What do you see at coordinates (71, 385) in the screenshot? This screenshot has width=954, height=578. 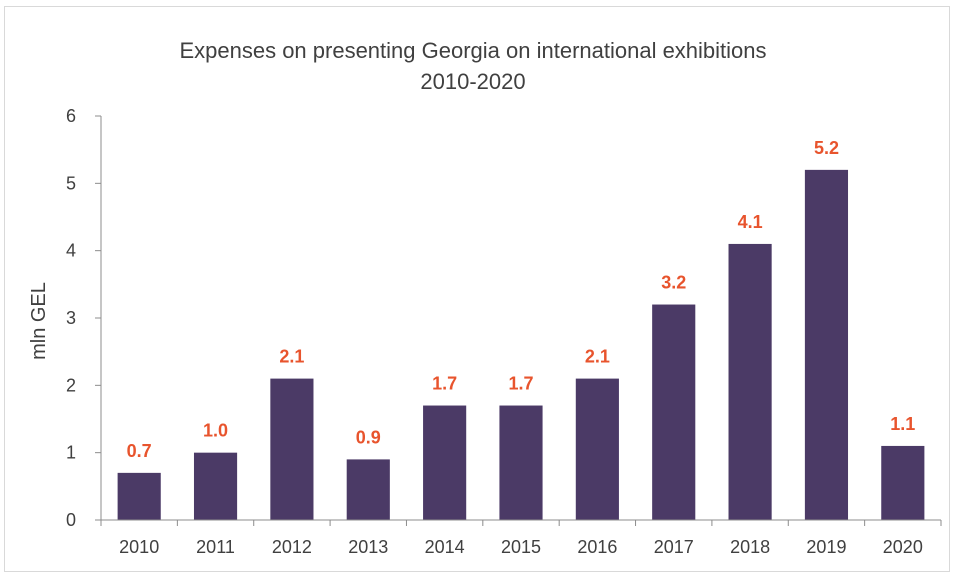 I see `y-tick-label: 2` at bounding box center [71, 385].